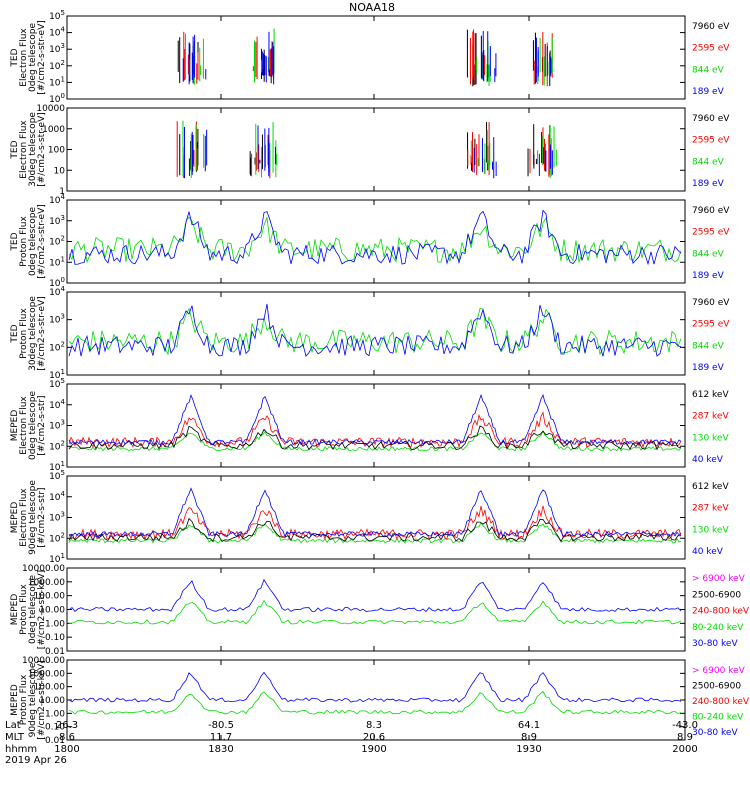  What do you see at coordinates (710, 509) in the screenshot?
I see `legend-entry: 287 keV` at bounding box center [710, 509].